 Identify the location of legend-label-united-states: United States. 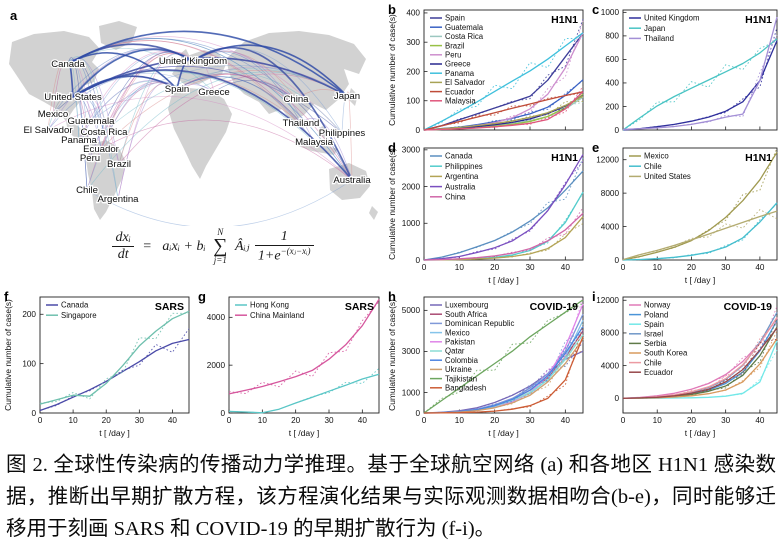
(667, 176).